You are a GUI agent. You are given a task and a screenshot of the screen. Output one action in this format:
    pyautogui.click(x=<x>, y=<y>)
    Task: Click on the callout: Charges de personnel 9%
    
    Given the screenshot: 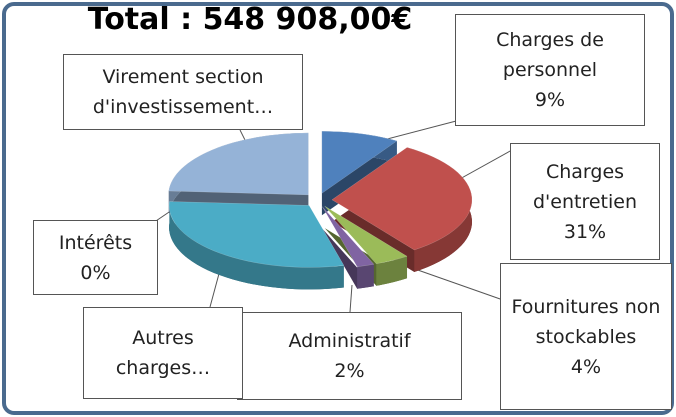 What is the action you would take?
    pyautogui.click(x=550, y=70)
    